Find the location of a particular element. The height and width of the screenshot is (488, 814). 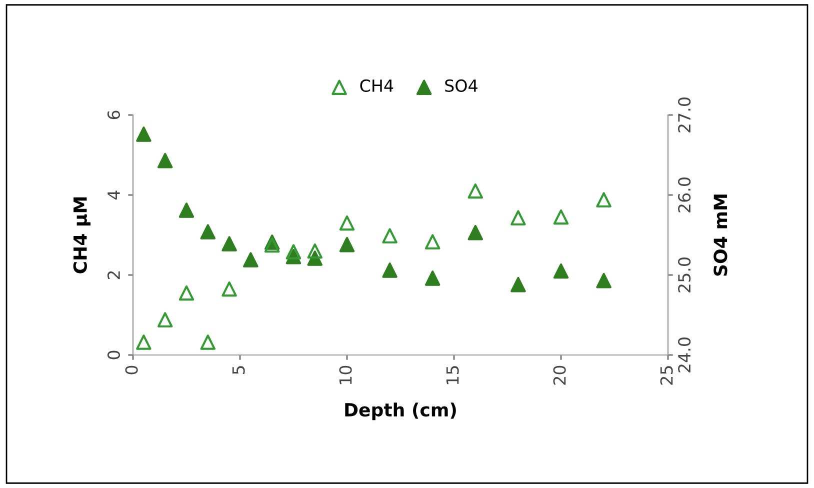

y2-axis-title: SO4 mM is located at coordinates (721, 235).